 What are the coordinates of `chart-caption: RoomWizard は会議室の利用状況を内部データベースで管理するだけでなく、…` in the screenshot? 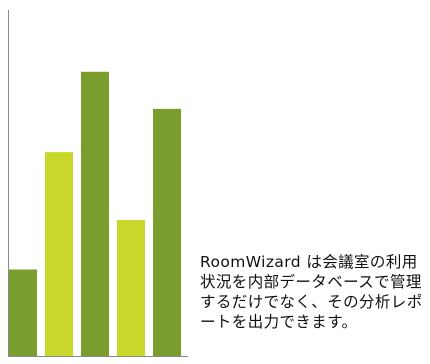 It's located at (311, 292).